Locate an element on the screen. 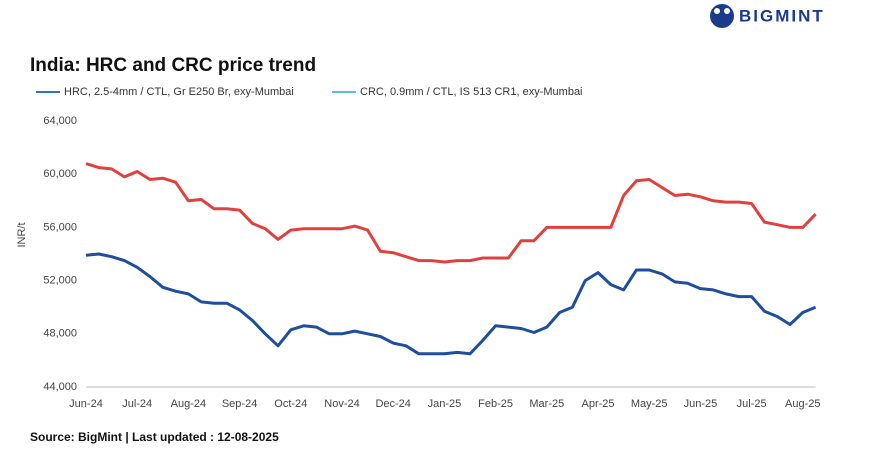  x-tick-label: Jun-24 is located at coordinates (86, 404).